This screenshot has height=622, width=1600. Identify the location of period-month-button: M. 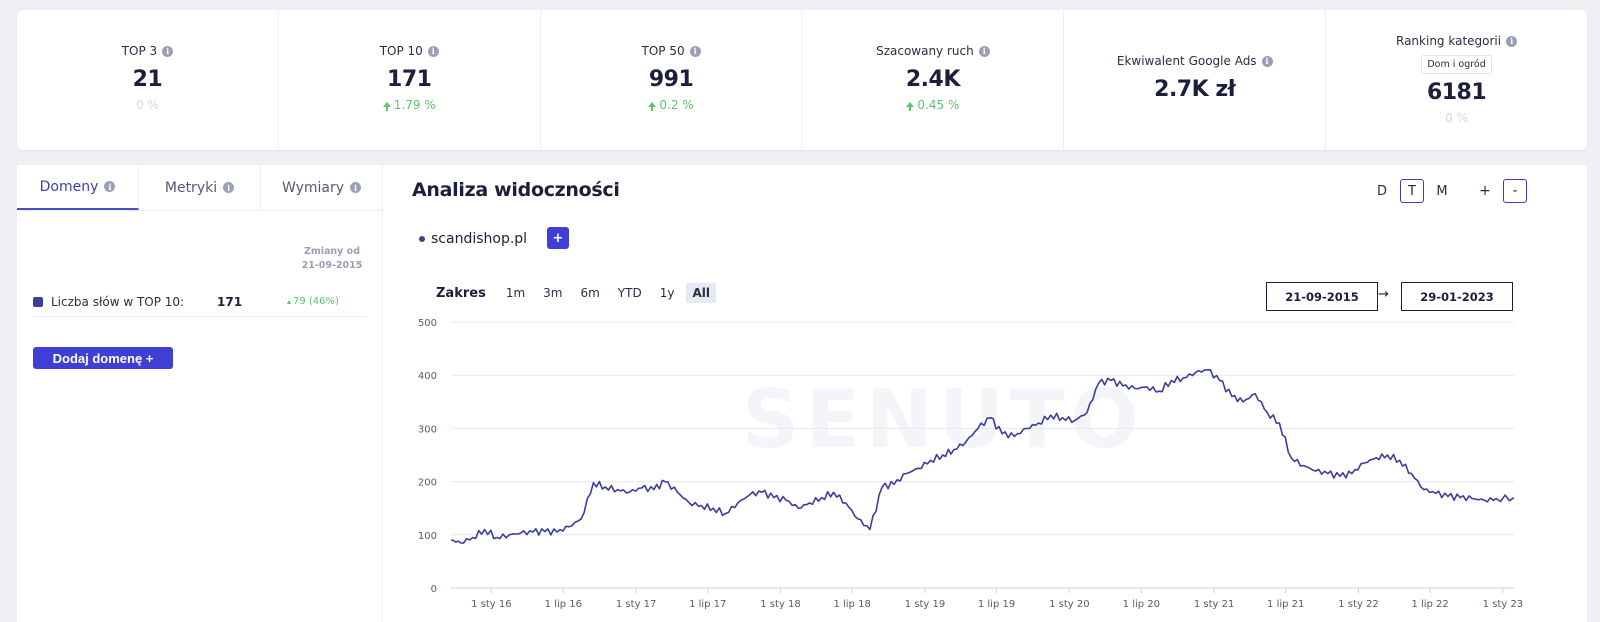
(1442, 191).